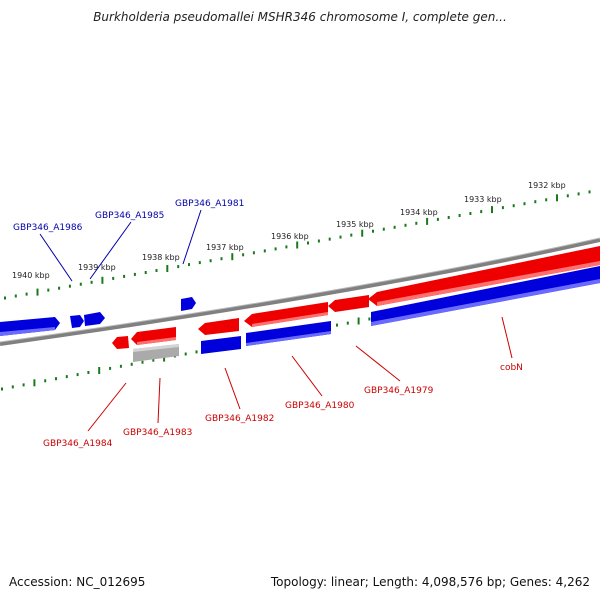 This screenshot has width=600, height=600. What do you see at coordinates (221, 345) in the screenshot?
I see `gene-reverse-a` at bounding box center [221, 345].